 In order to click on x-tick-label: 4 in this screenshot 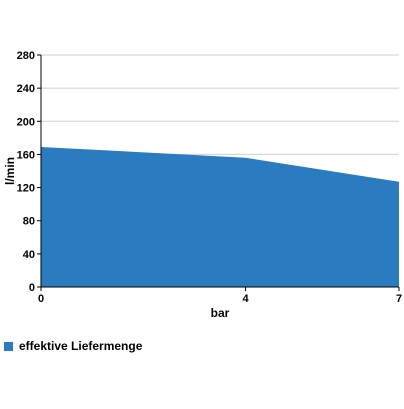, I will do `click(246, 299)`.